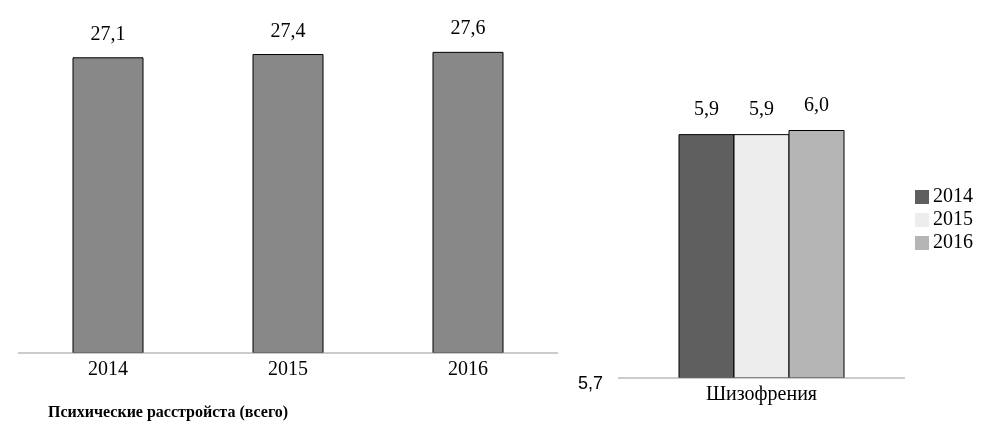 Image resolution: width=1005 pixels, height=444 pixels. What do you see at coordinates (816, 103) in the screenshot?
I see `data-label: 6,0` at bounding box center [816, 103].